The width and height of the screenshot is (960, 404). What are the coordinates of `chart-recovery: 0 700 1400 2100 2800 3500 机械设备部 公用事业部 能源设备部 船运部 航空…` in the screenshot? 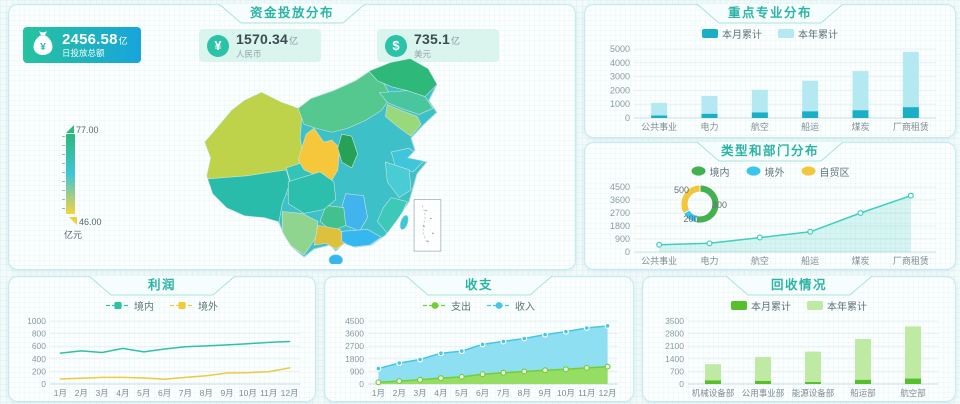 It's located at (798, 356).